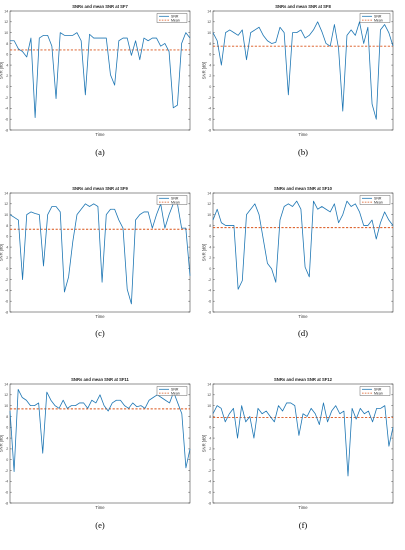 Image resolution: width=405 pixels, height=550 pixels. Describe the element at coordinates (303, 525) in the screenshot. I see `subfigure-label: (f)` at that location.